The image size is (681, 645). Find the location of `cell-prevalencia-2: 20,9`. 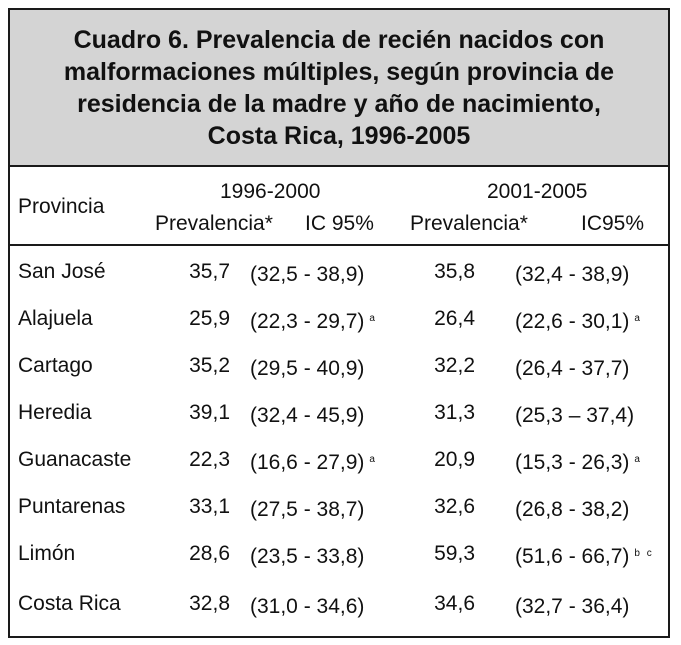

cell-prevalencia-2: 20,9 is located at coordinates (454, 459).